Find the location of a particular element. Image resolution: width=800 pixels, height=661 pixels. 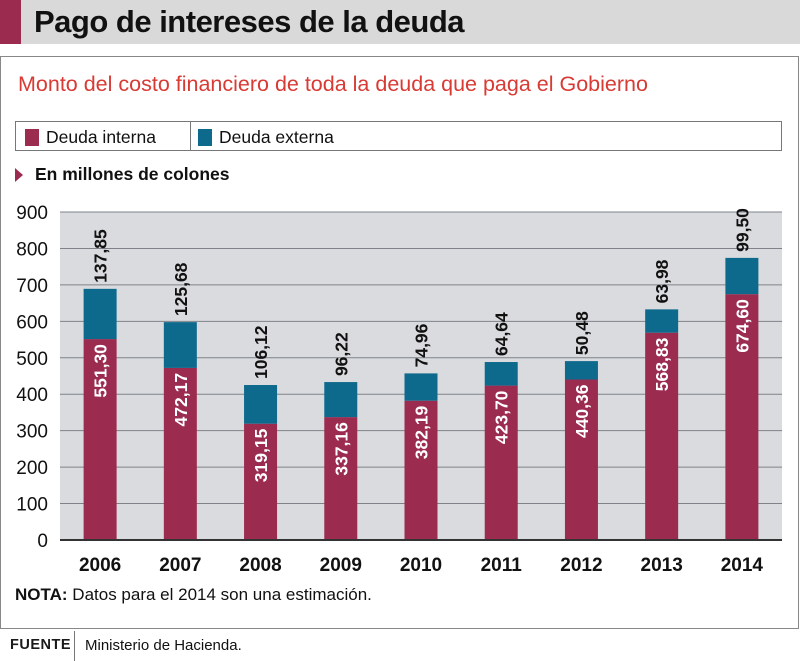

data-label-externa: 96,22 is located at coordinates (341, 354).